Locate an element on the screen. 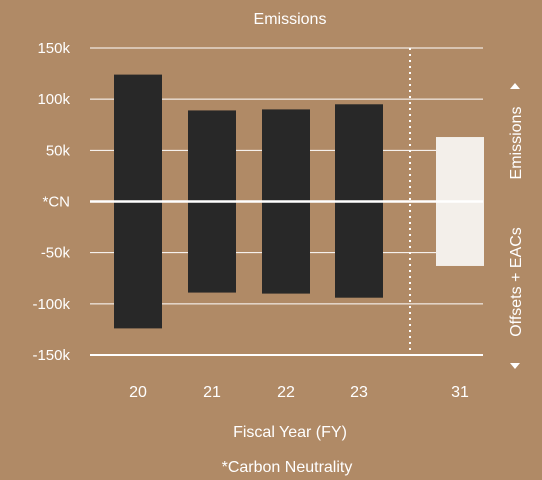 The width and height of the screenshot is (542, 480). chart-title: Emissions is located at coordinates (290, 19).